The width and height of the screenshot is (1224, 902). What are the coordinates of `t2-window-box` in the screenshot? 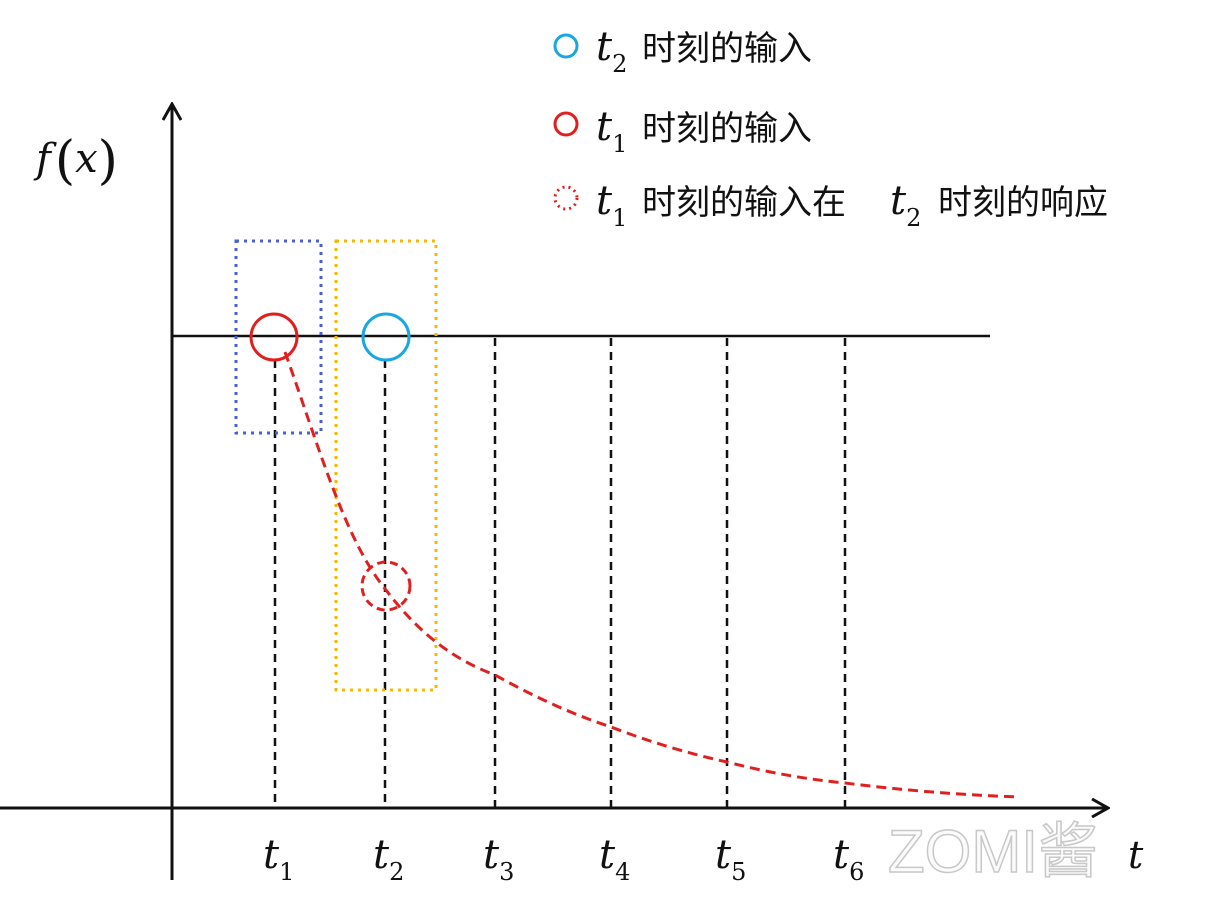 It's located at (386, 465).